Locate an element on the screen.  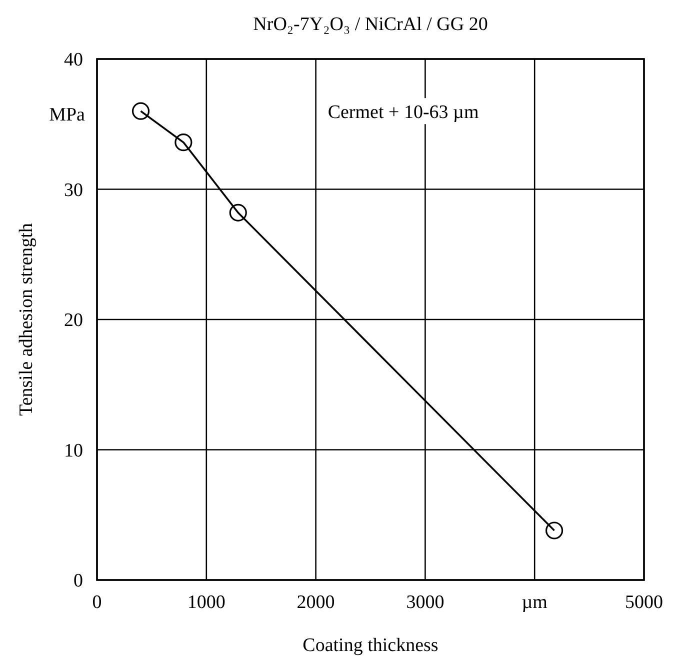
x-tick-label: µm is located at coordinates (535, 602).